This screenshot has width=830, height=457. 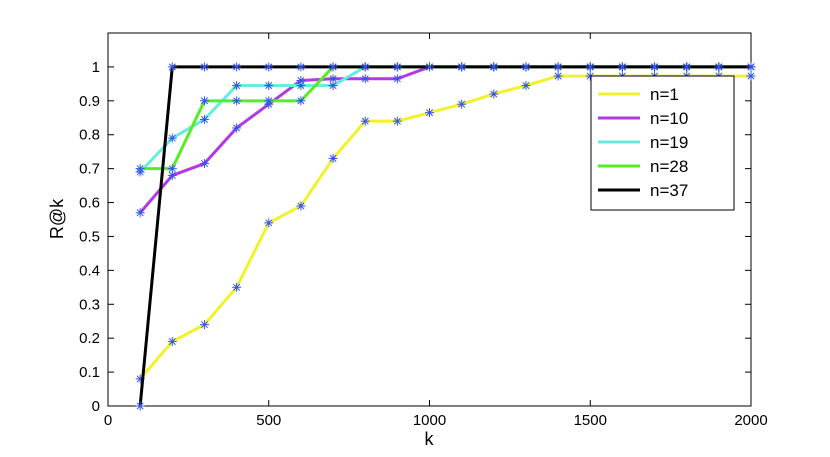 I want to click on legend-label: n=10, so click(x=669, y=118).